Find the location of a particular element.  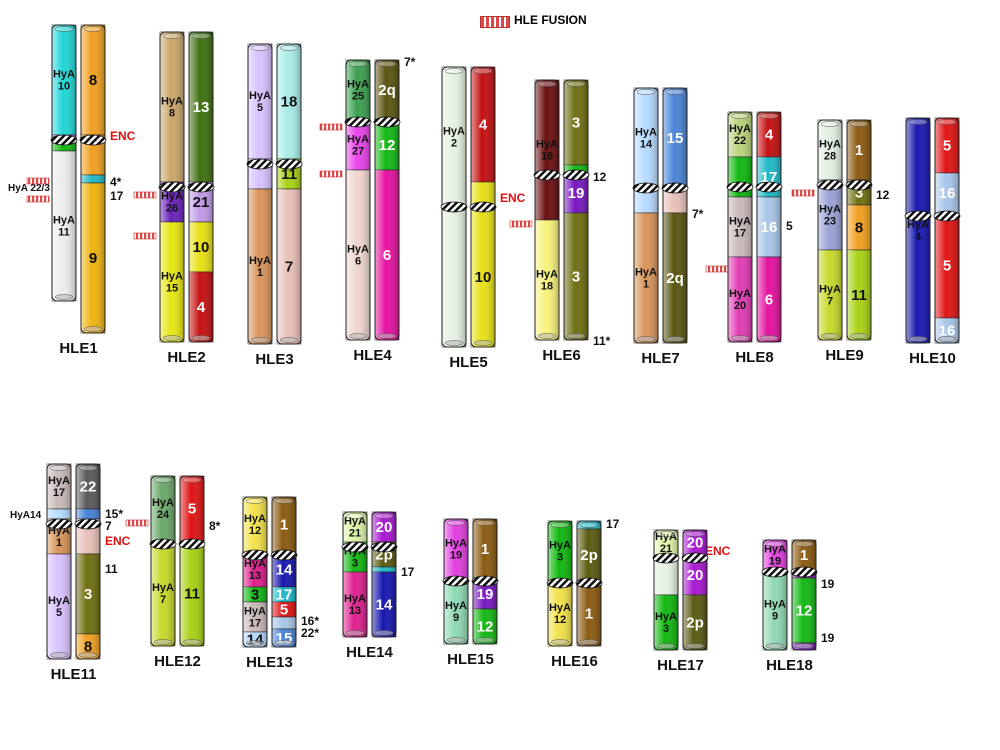

band-label: 2p is located at coordinates (695, 623).